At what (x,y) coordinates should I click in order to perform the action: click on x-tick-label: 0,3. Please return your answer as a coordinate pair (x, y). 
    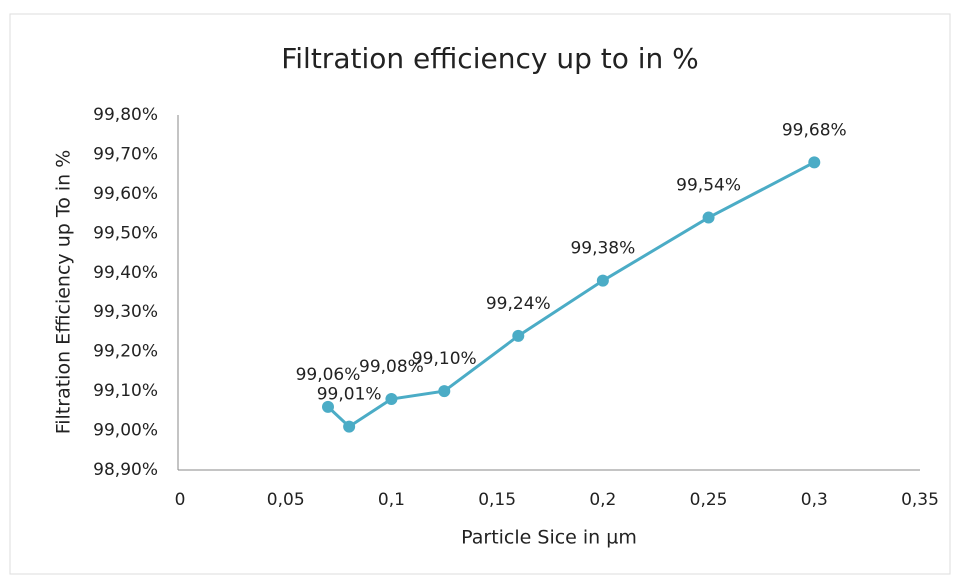
    Looking at the image, I should click on (814, 500).